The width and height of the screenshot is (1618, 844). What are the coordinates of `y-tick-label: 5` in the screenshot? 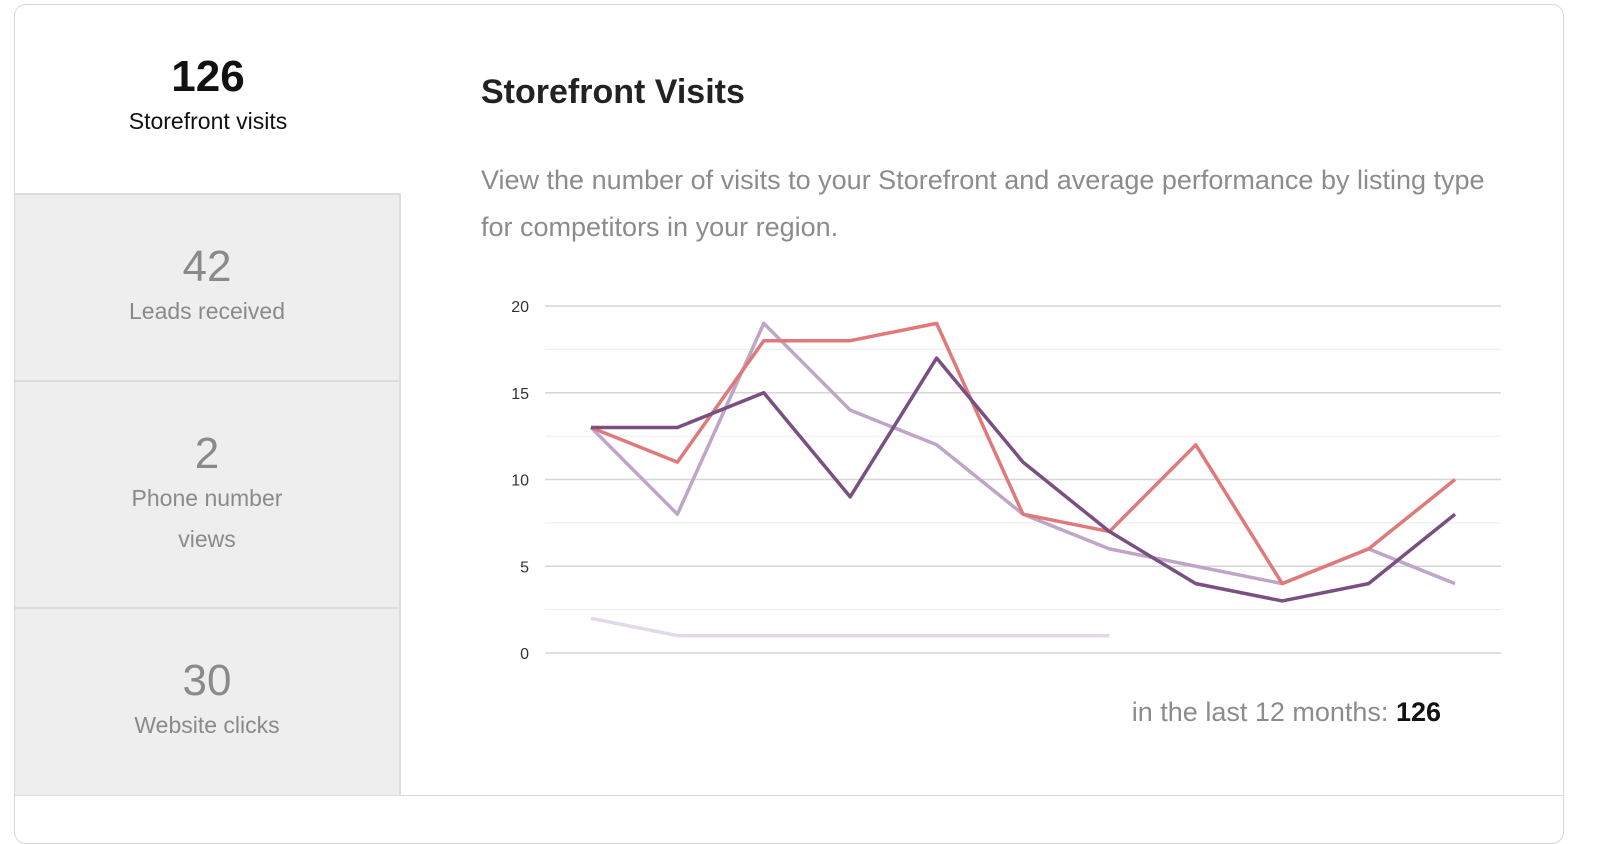 It's located at (524, 567).